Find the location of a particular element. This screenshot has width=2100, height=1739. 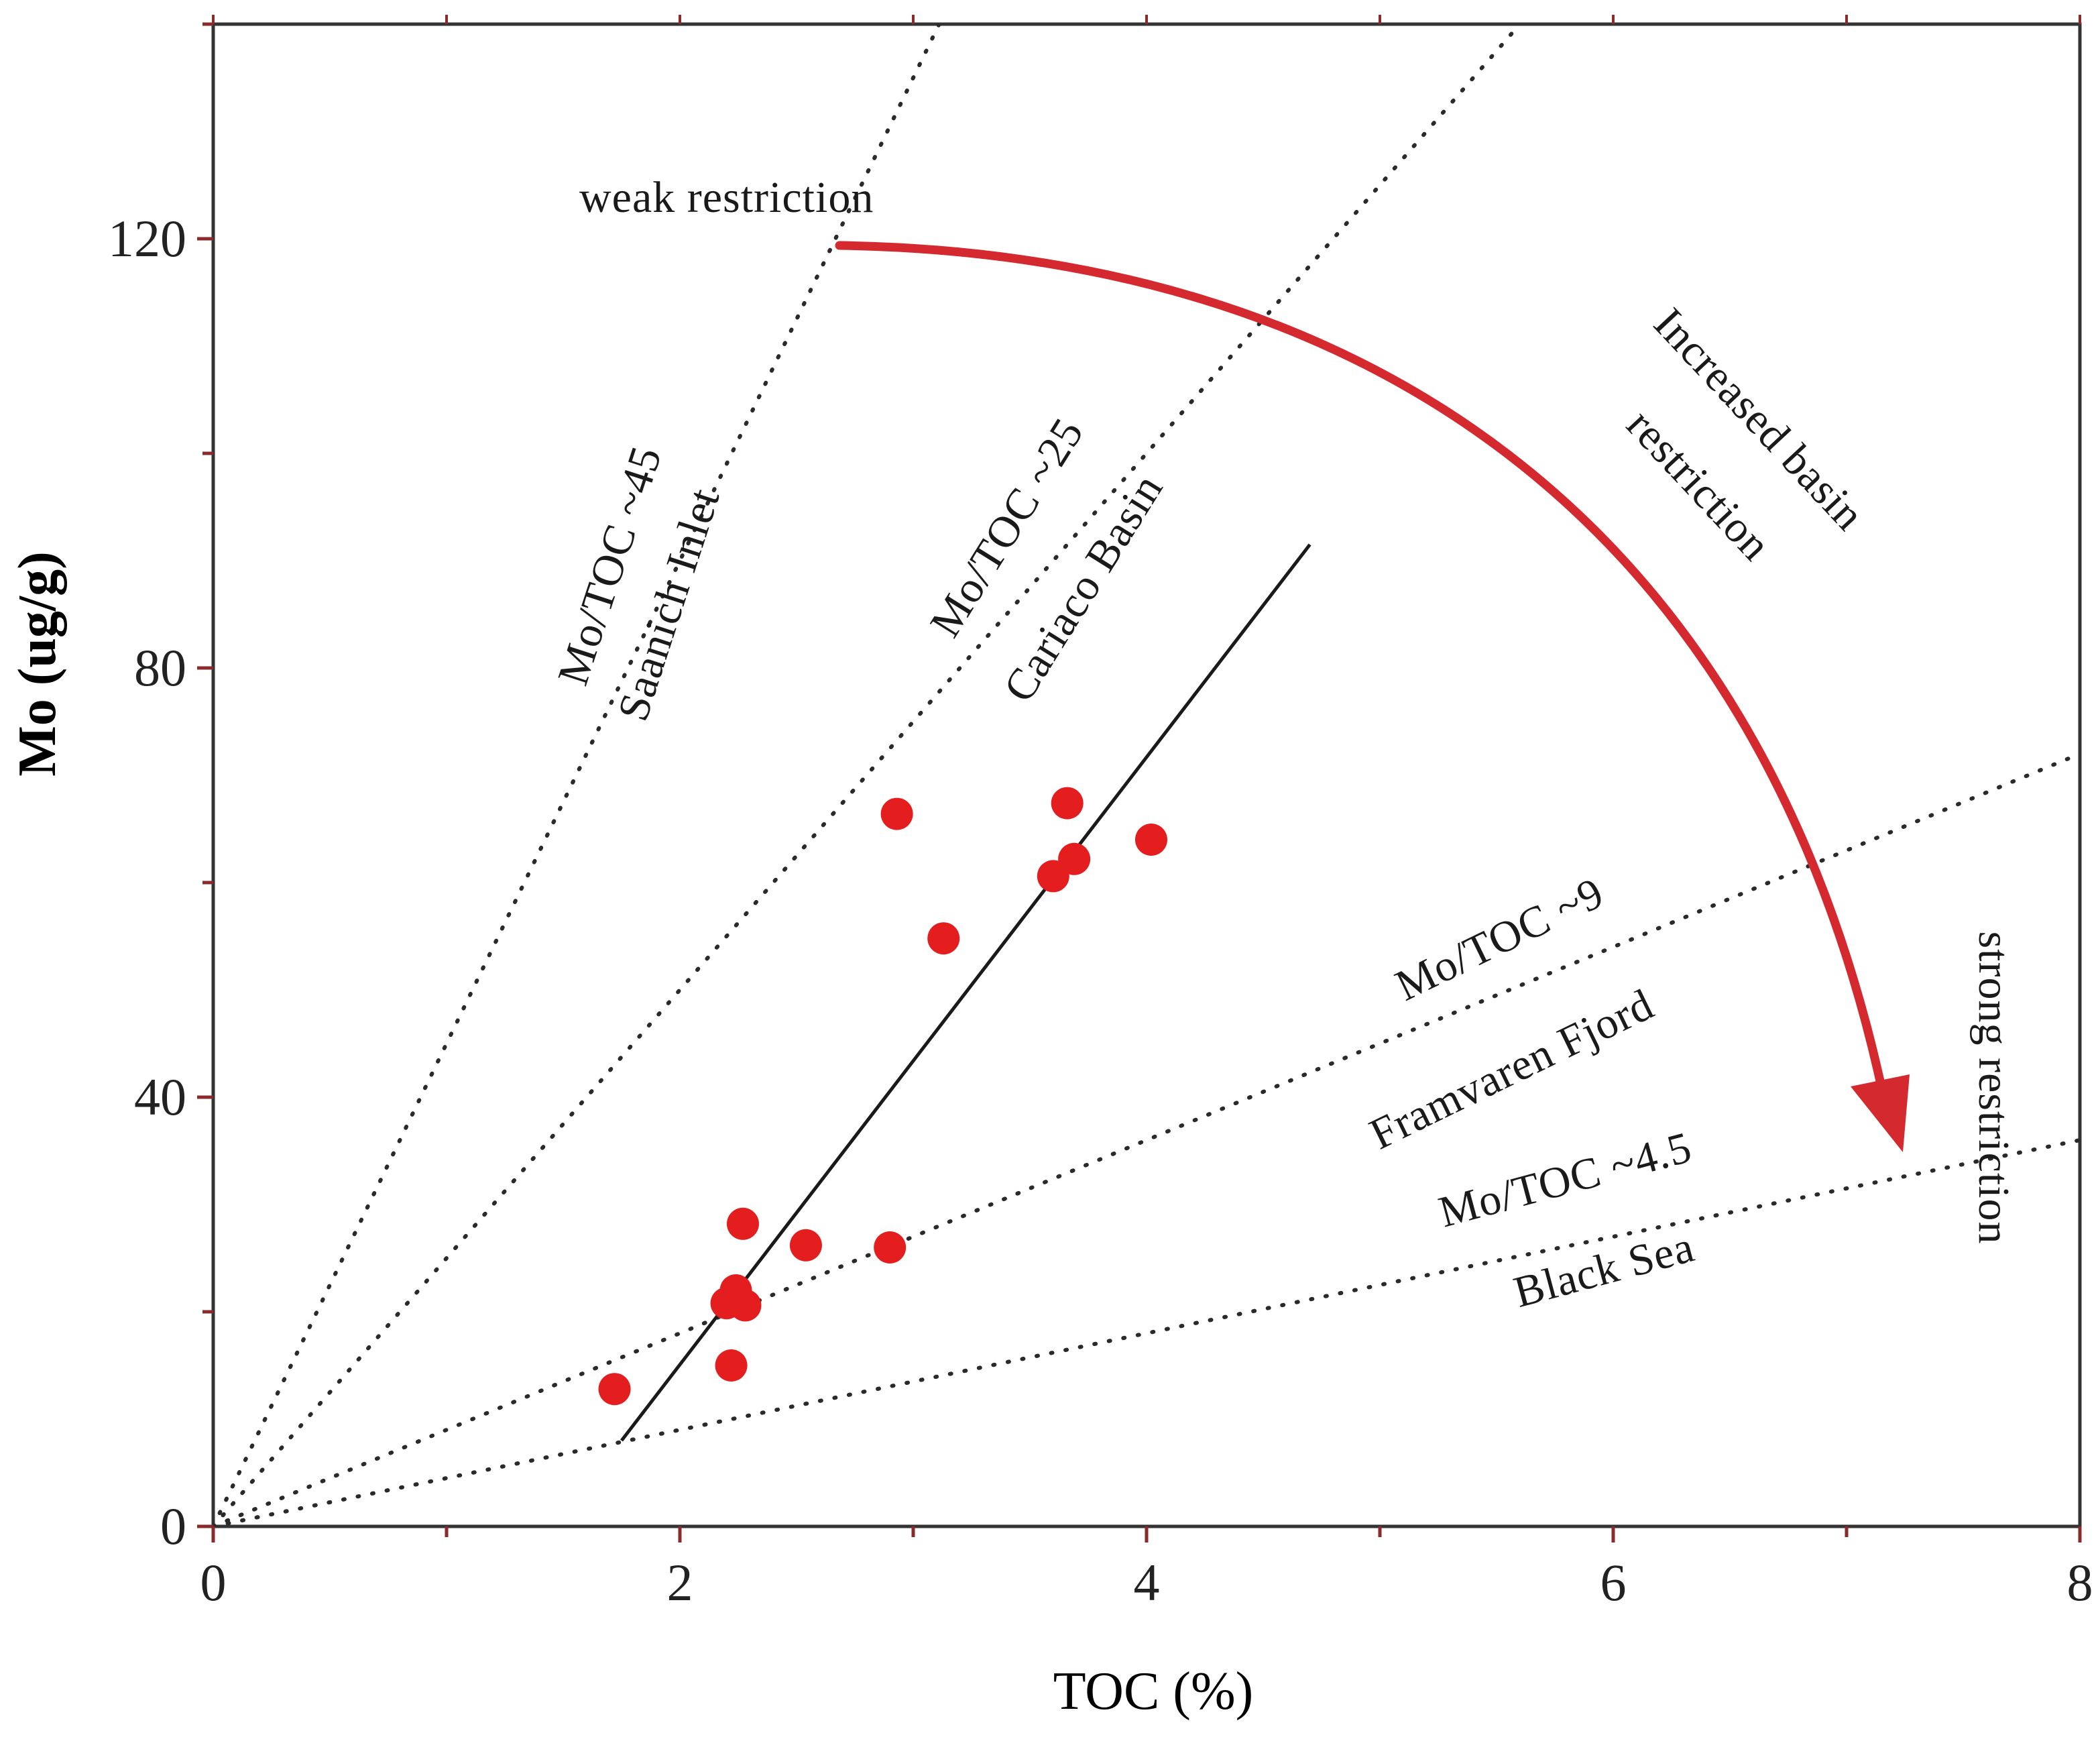

x-tick-label: 4 is located at coordinates (1147, 1582).